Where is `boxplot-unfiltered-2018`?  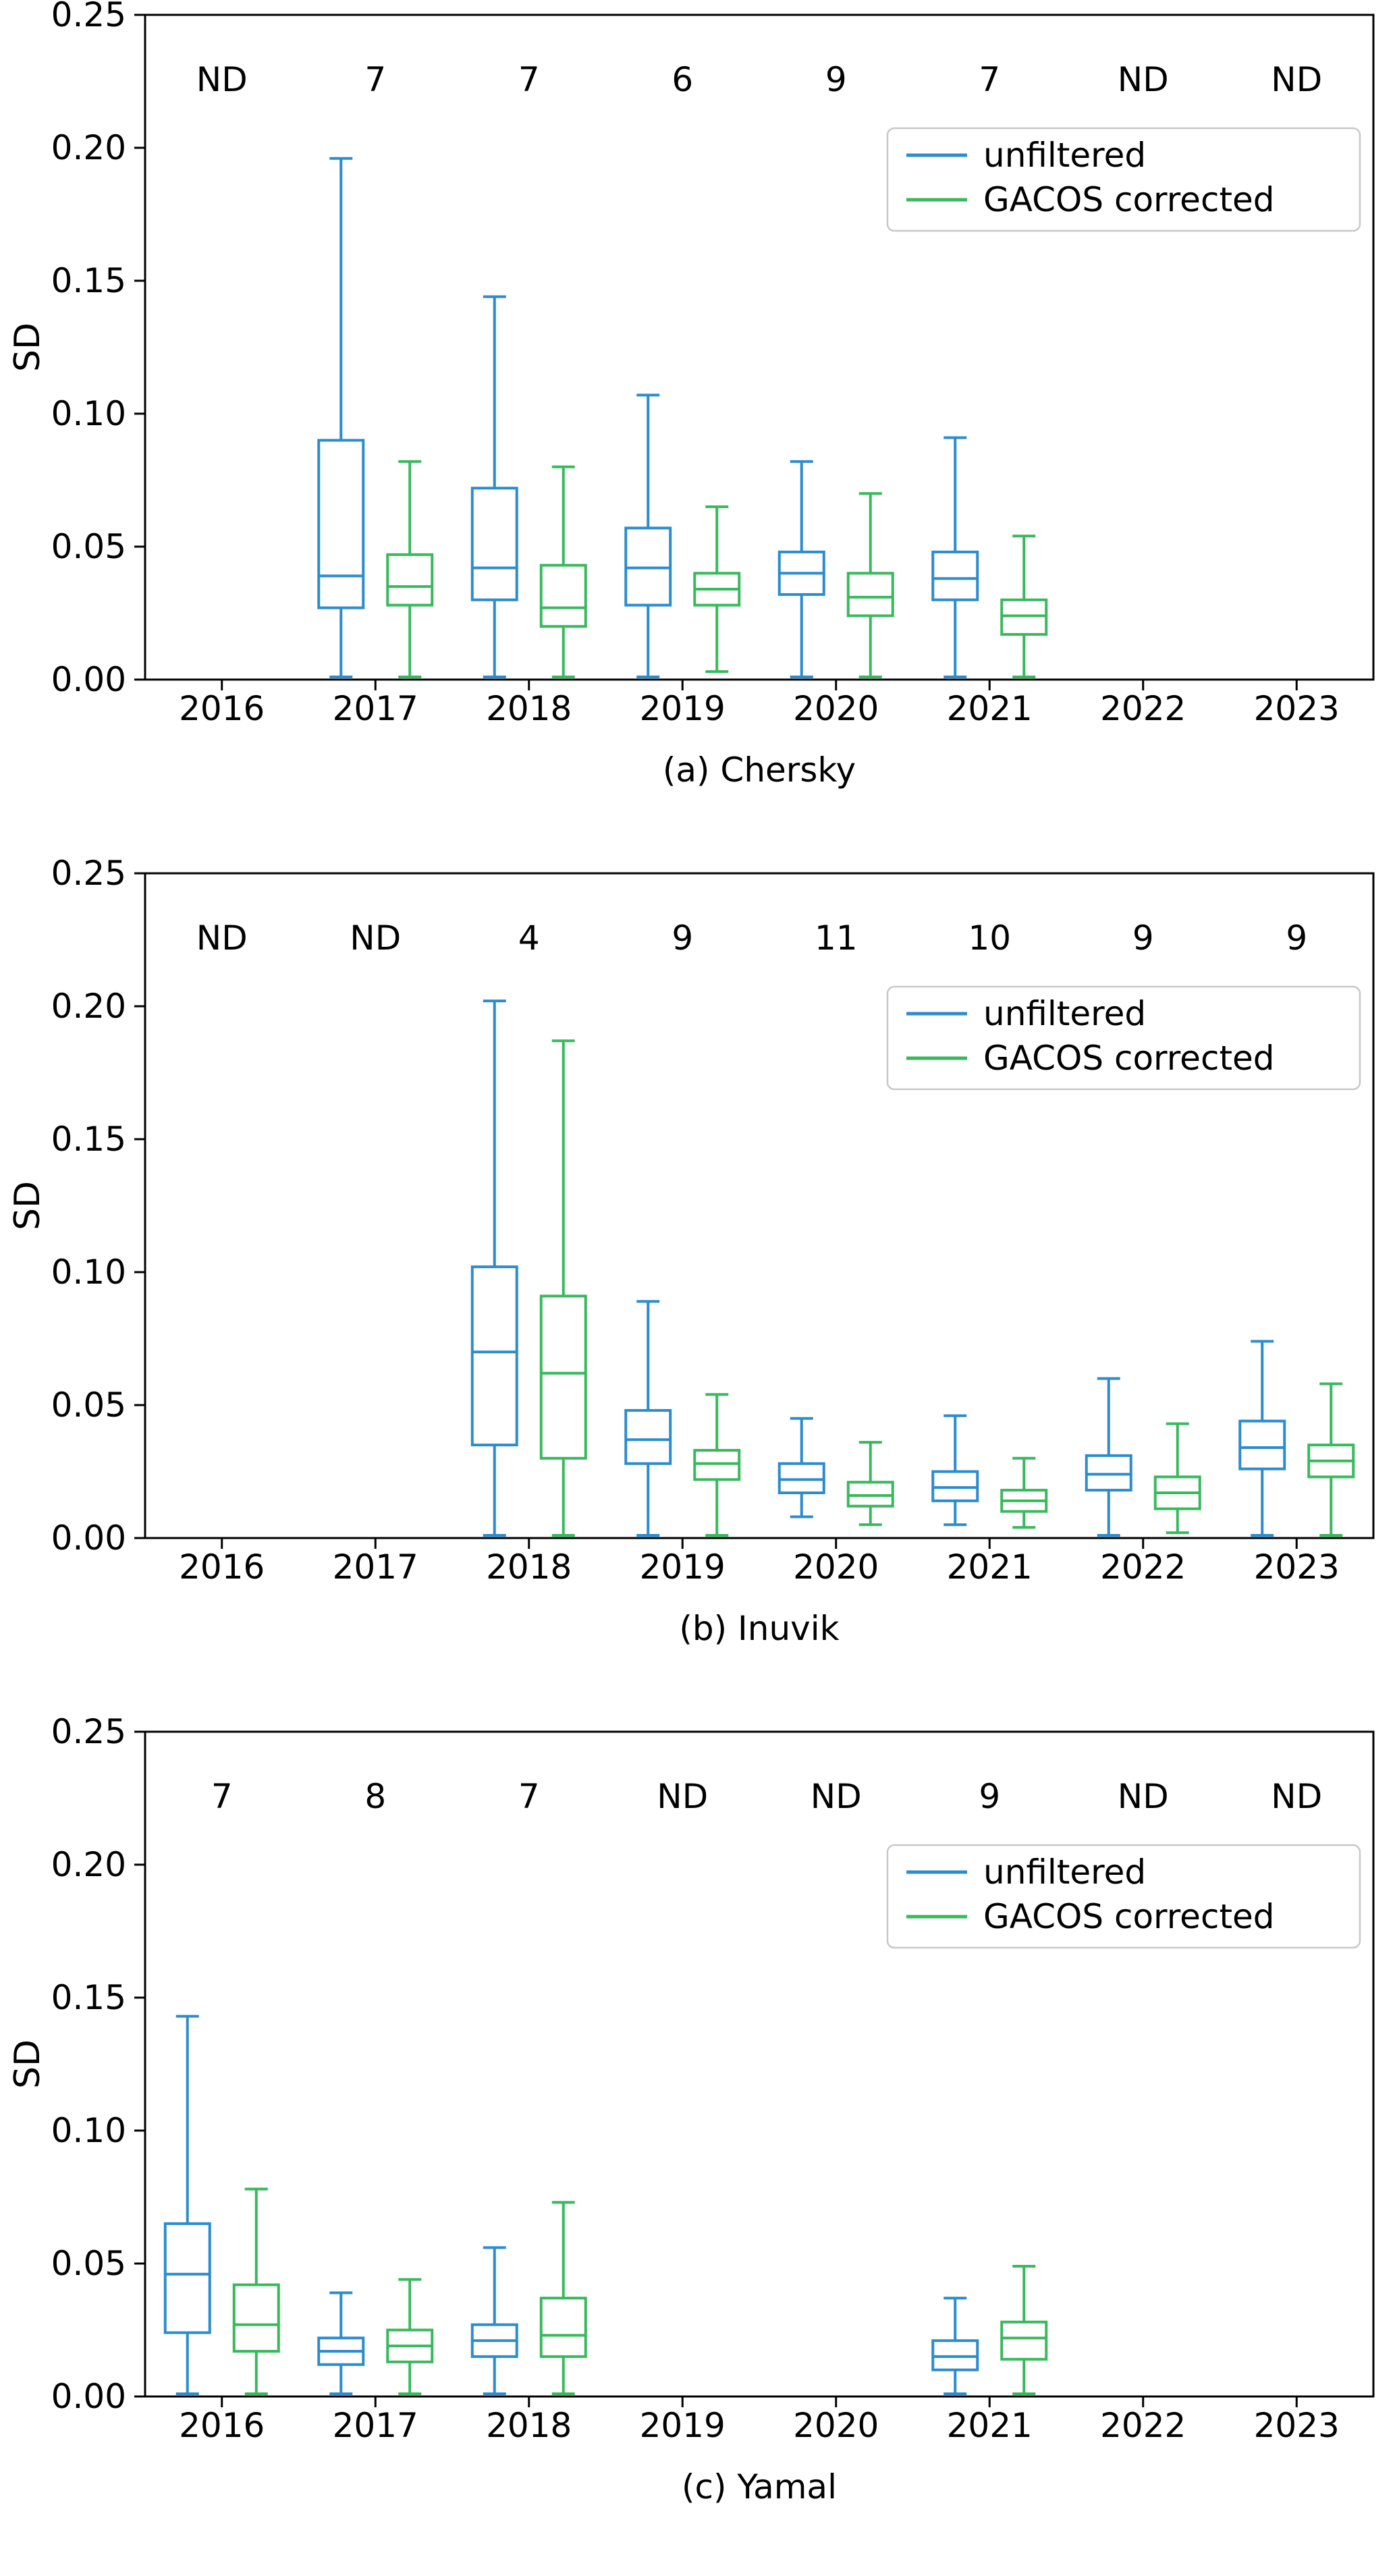
boxplot-unfiltered-2018 is located at coordinates (494, 487).